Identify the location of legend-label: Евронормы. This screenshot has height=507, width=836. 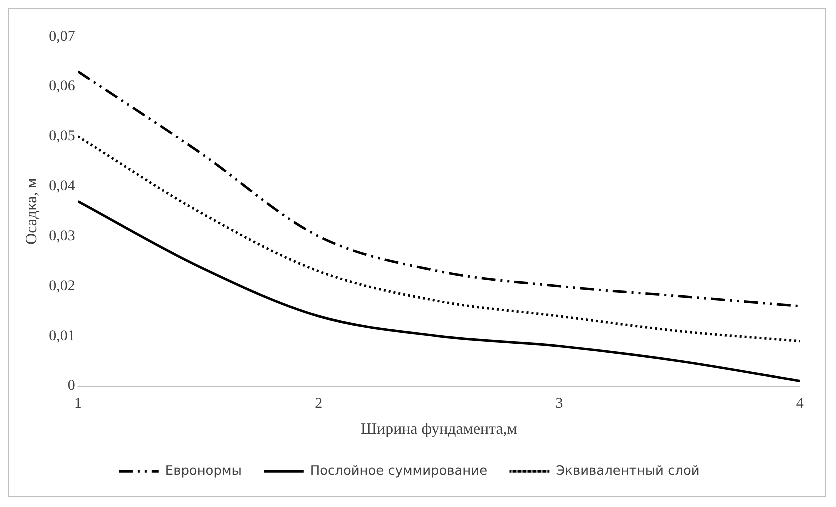
(203, 471).